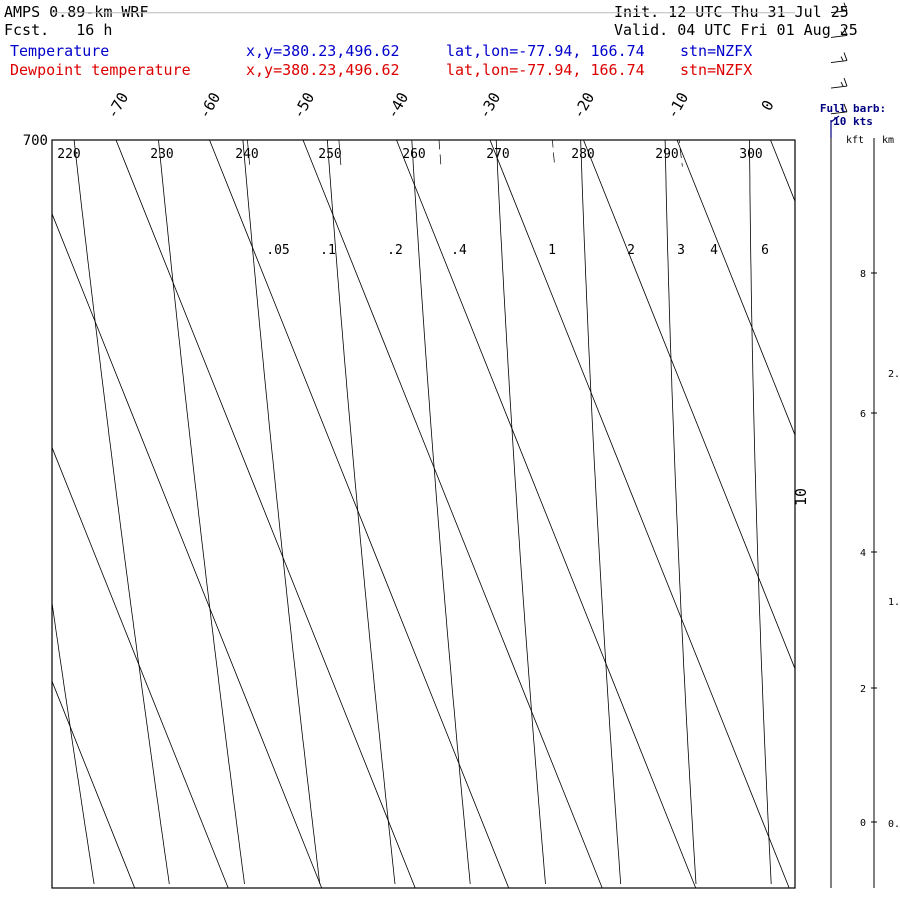 The width and height of the screenshot is (900, 900). I want to click on theta-label: 260, so click(413, 154).